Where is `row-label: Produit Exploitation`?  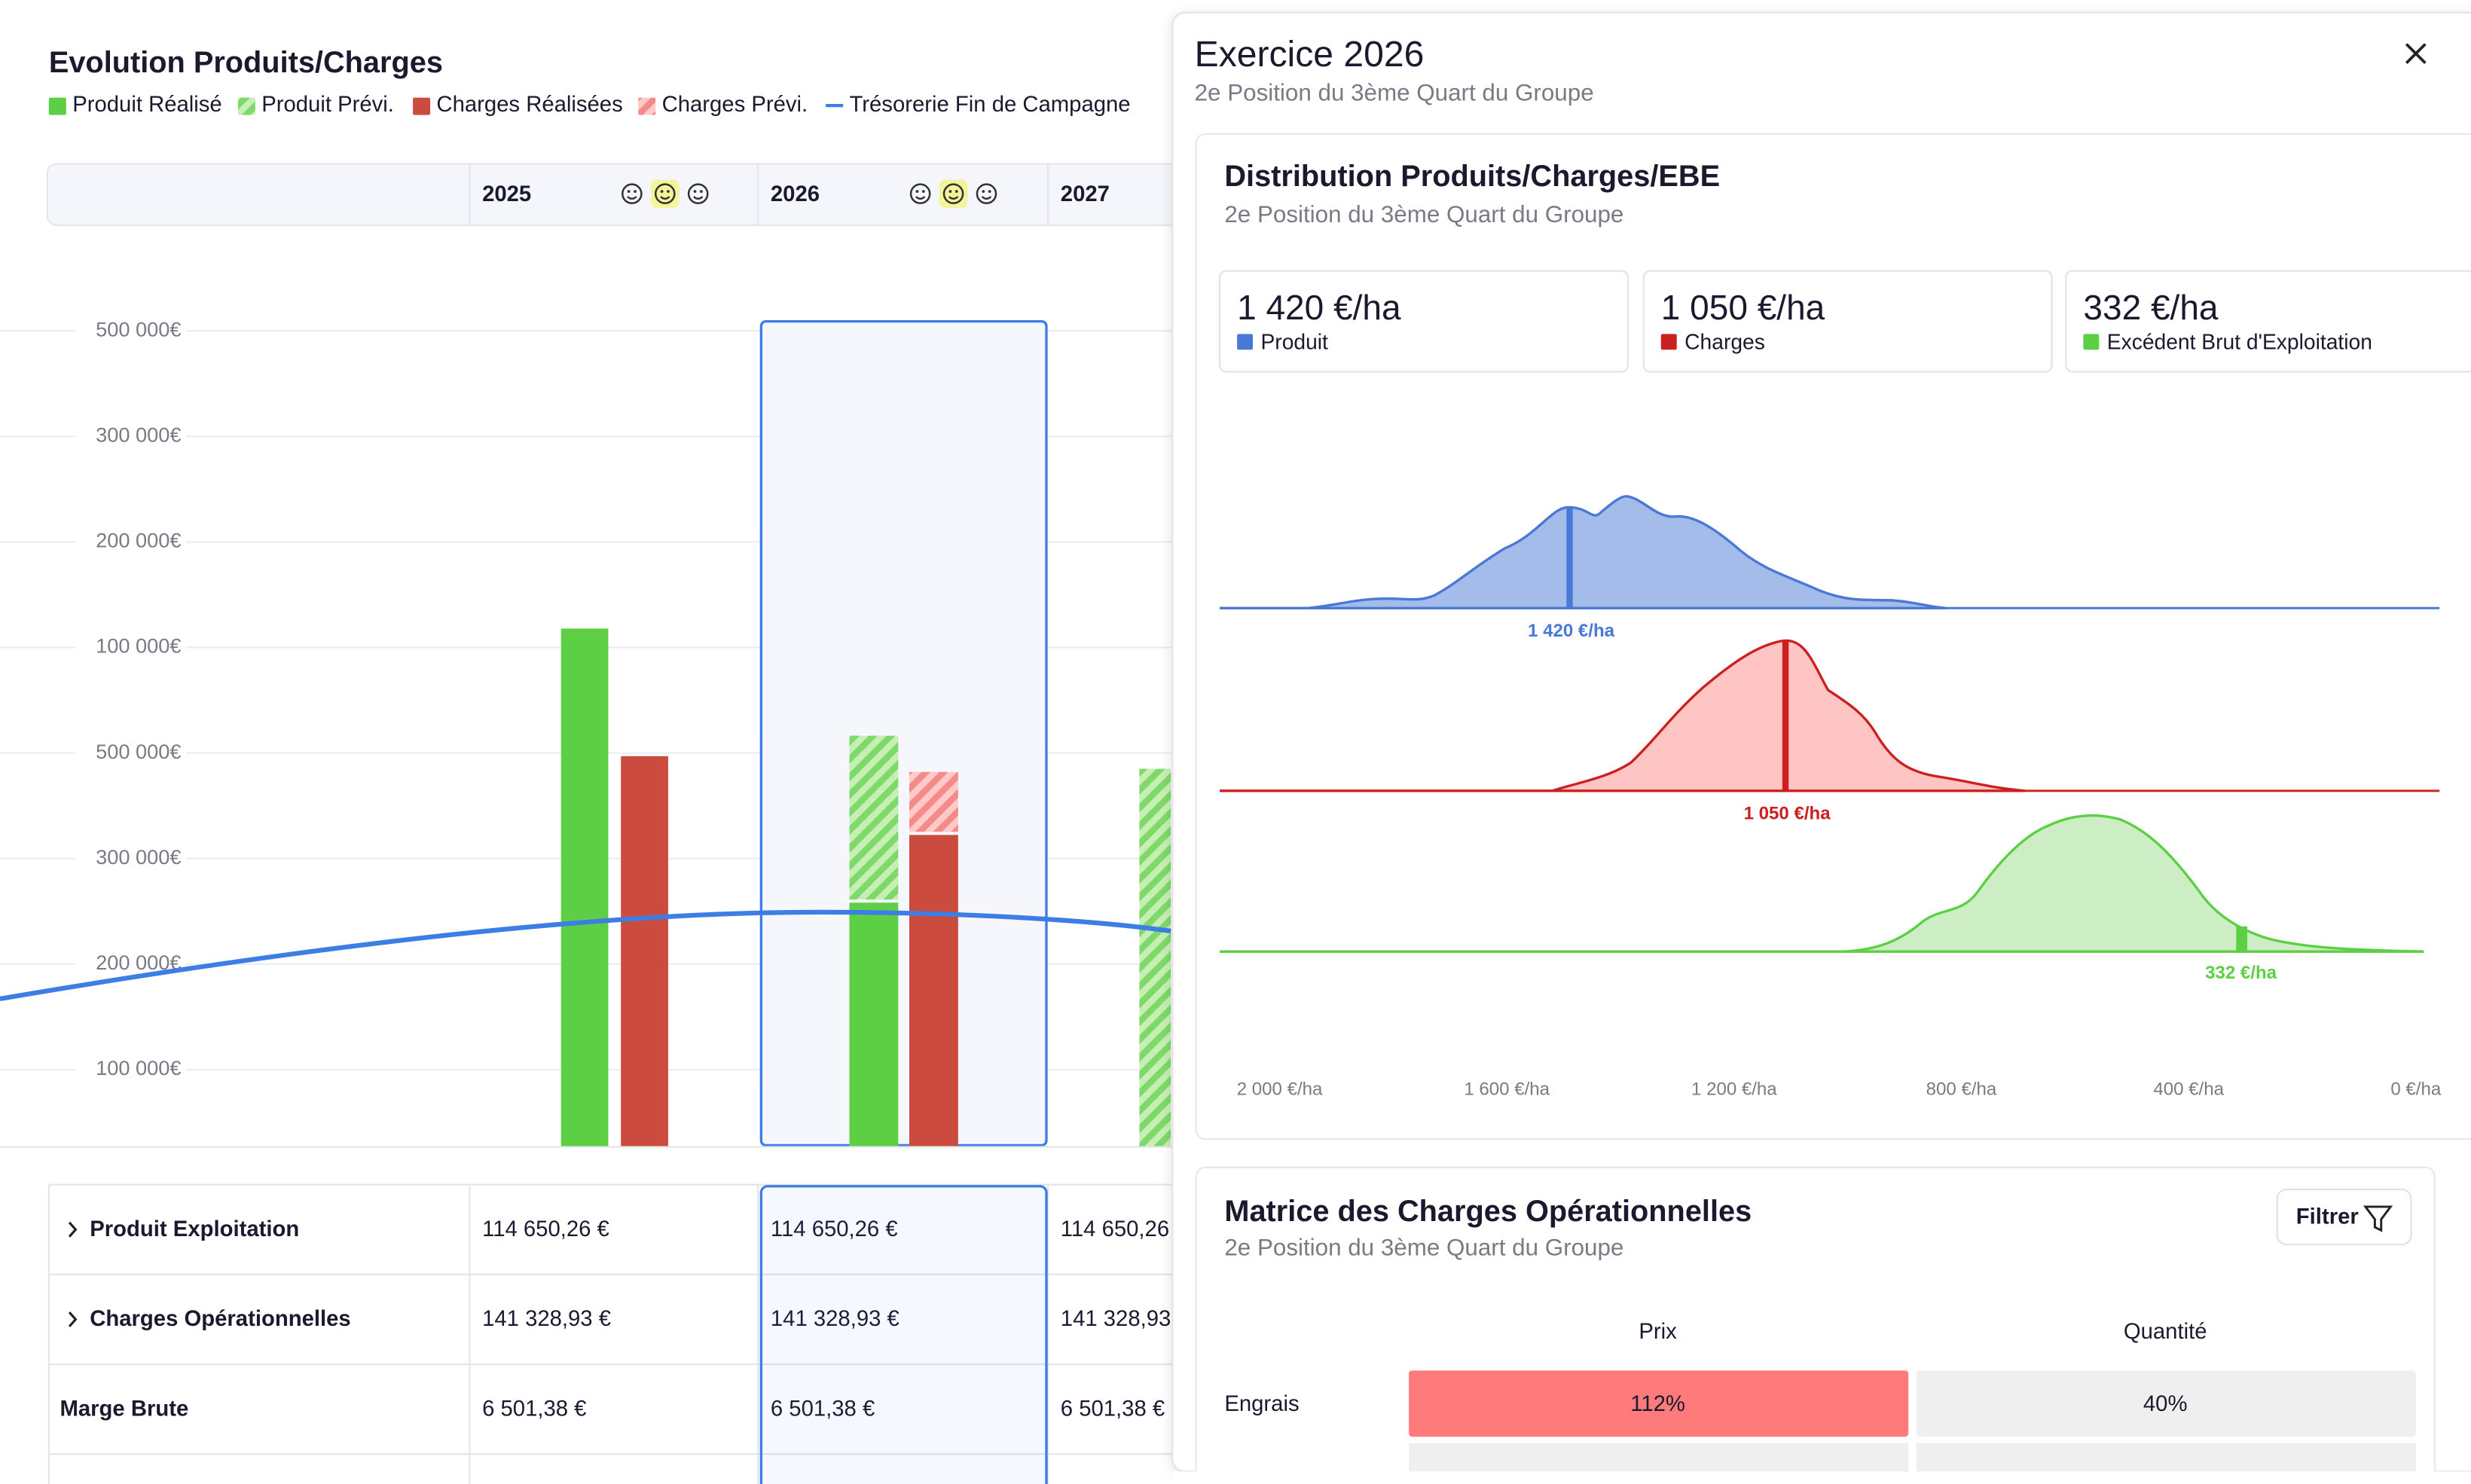
row-label: Produit Exploitation is located at coordinates (194, 1229).